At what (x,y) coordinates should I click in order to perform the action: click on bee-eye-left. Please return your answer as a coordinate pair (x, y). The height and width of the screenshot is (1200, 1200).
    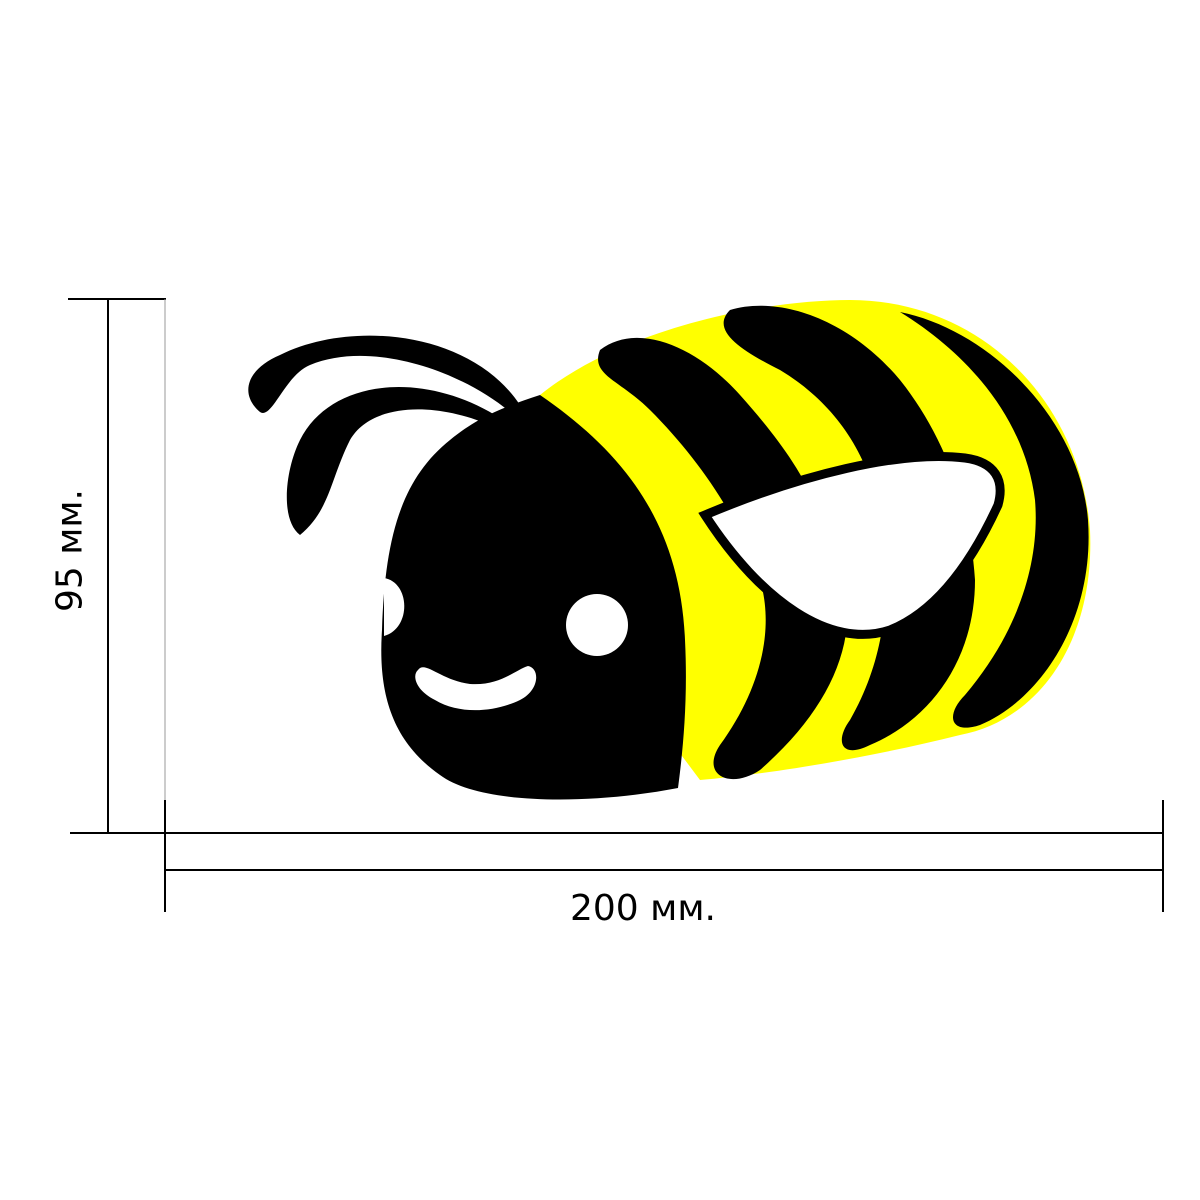
    Looking at the image, I should click on (394, 607).